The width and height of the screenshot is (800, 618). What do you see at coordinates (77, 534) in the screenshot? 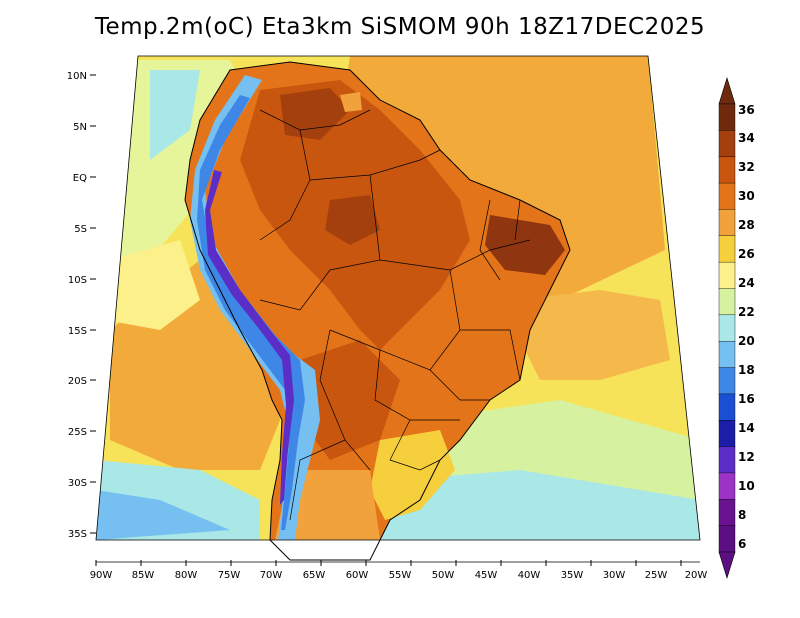
I see `lat-label: 35S` at bounding box center [77, 534].